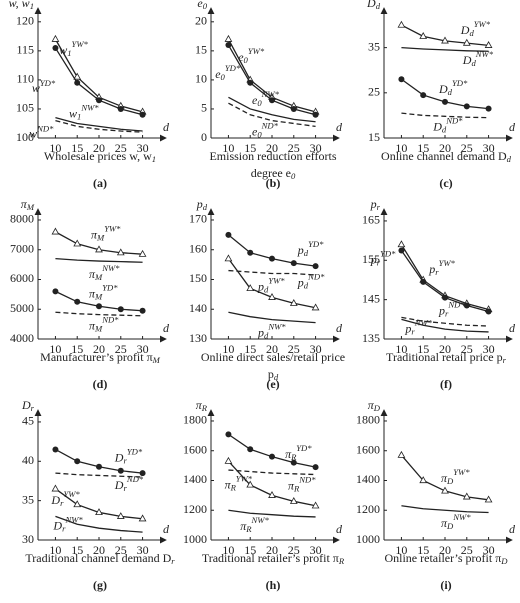 Image resolution: width=520 pixels, height=603 pixels. Describe the element at coordinates (272, 384) in the screenshot. I see `panel-label: (e)` at that location.